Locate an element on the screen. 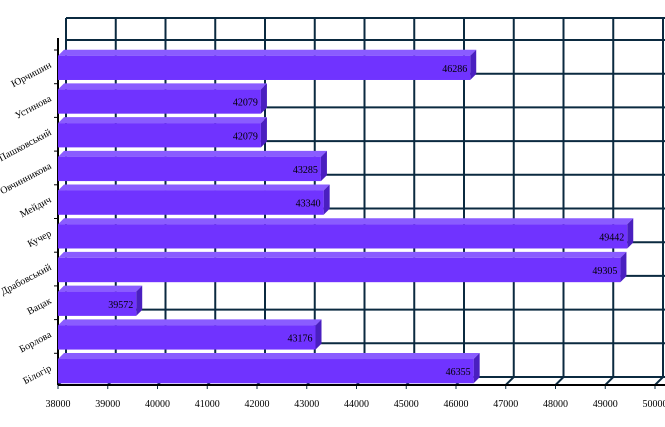 Image resolution: width=665 pixels, height=427 pixels. y-tick-label: Пашковський is located at coordinates (27, 145).